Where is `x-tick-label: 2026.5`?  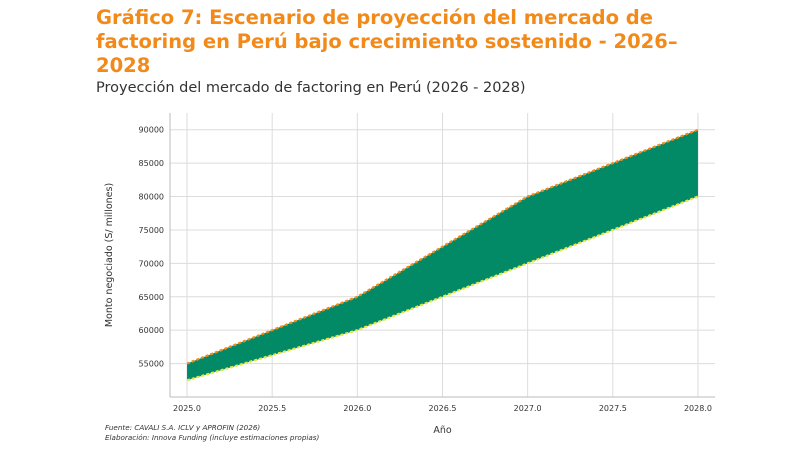
x-tick-label: 2026.5 is located at coordinates (443, 408).